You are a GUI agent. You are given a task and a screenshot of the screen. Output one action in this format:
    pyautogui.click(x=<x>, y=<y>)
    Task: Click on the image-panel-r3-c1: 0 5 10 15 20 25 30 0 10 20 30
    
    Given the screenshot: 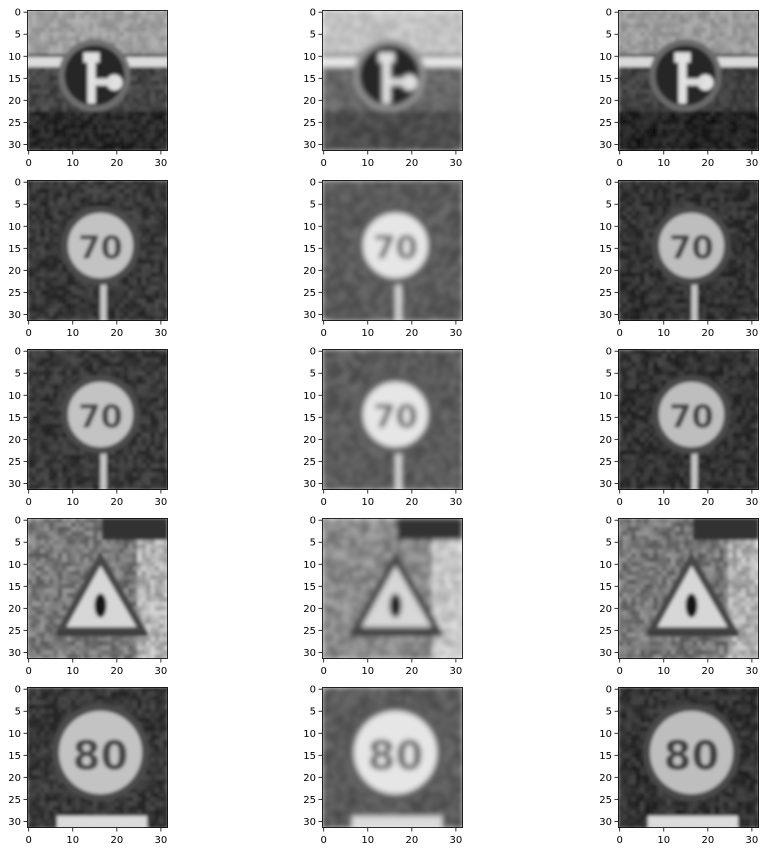 What is the action you would take?
    pyautogui.click(x=383, y=596)
    